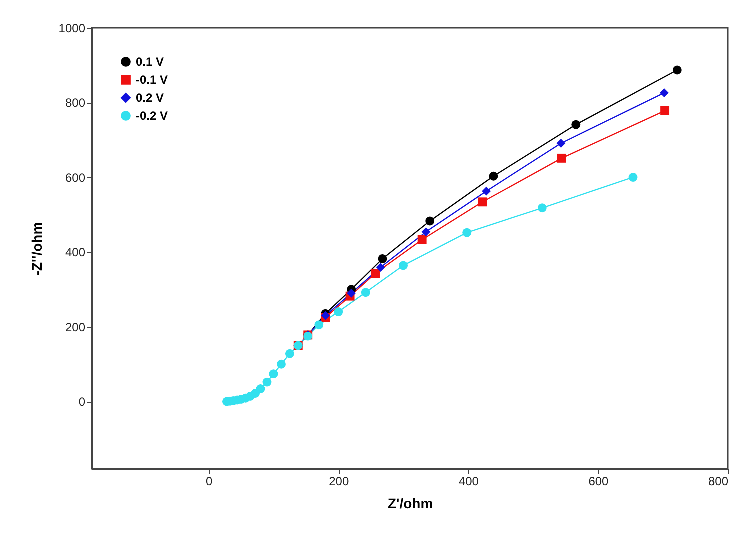 Image resolution: width=756 pixels, height=538 pixels. I want to click on y-axis-title: -Z''/ohm, so click(36, 249).